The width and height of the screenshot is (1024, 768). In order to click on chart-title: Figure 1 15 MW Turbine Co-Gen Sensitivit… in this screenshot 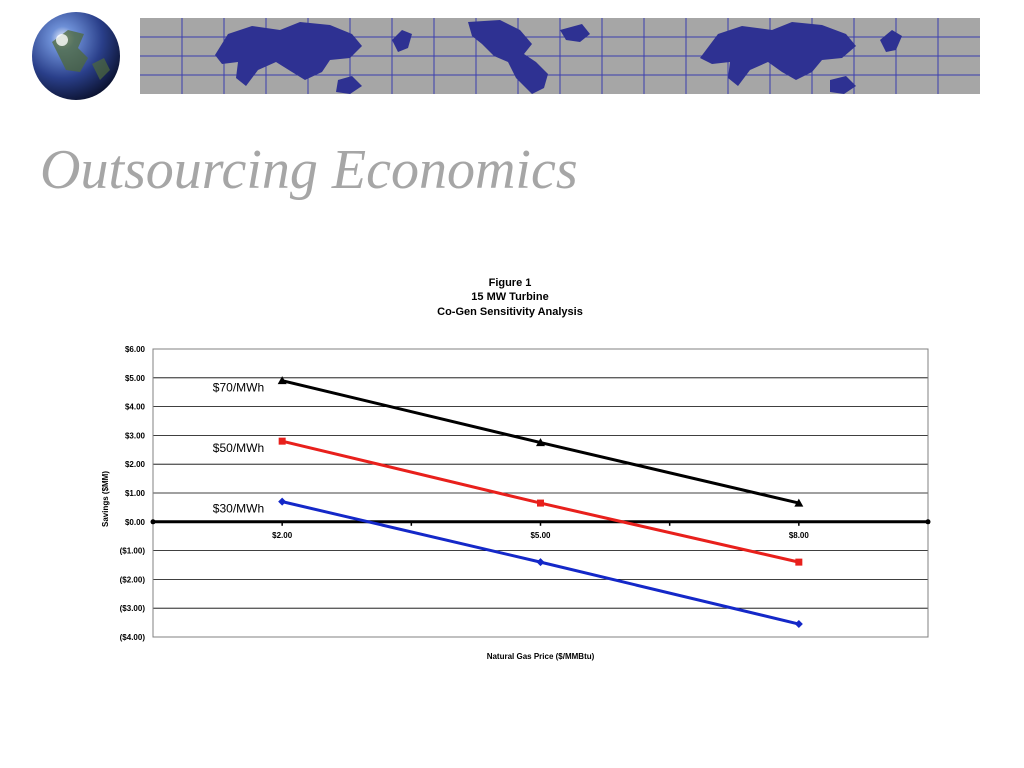, I will do `click(510, 297)`.